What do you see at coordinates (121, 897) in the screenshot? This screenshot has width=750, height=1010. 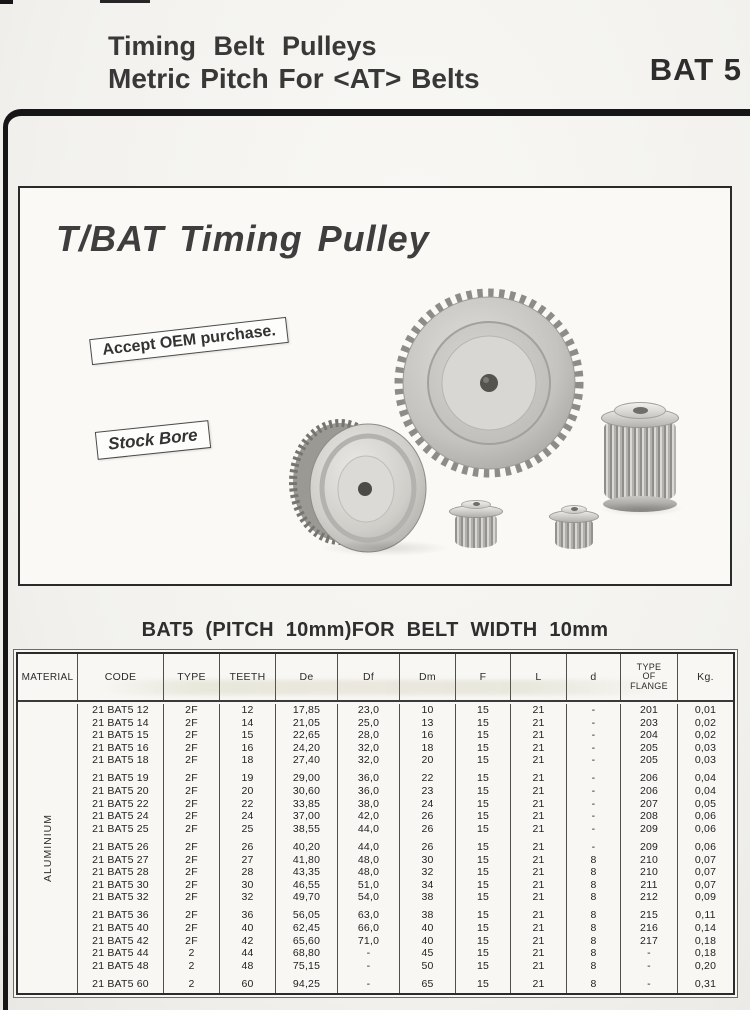 I see `code-cell: 21 BAT5 32` at bounding box center [121, 897].